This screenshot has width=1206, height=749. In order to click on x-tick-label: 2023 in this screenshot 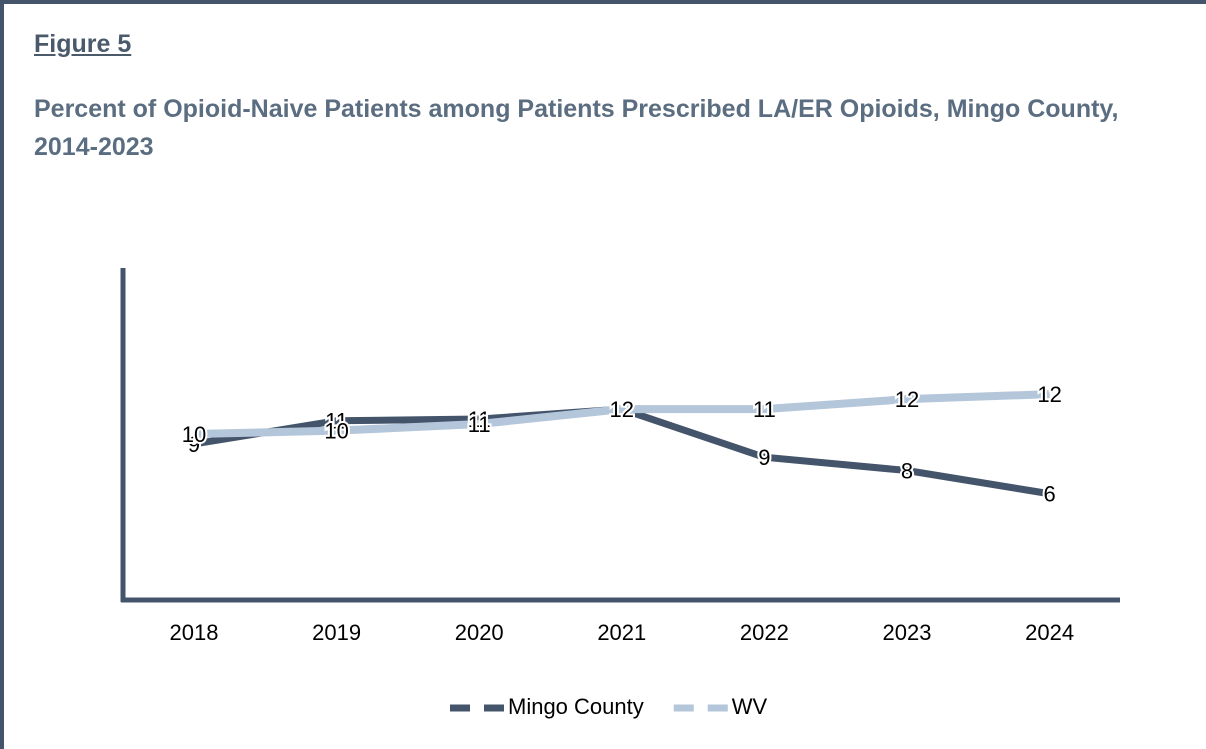, I will do `click(907, 632)`.